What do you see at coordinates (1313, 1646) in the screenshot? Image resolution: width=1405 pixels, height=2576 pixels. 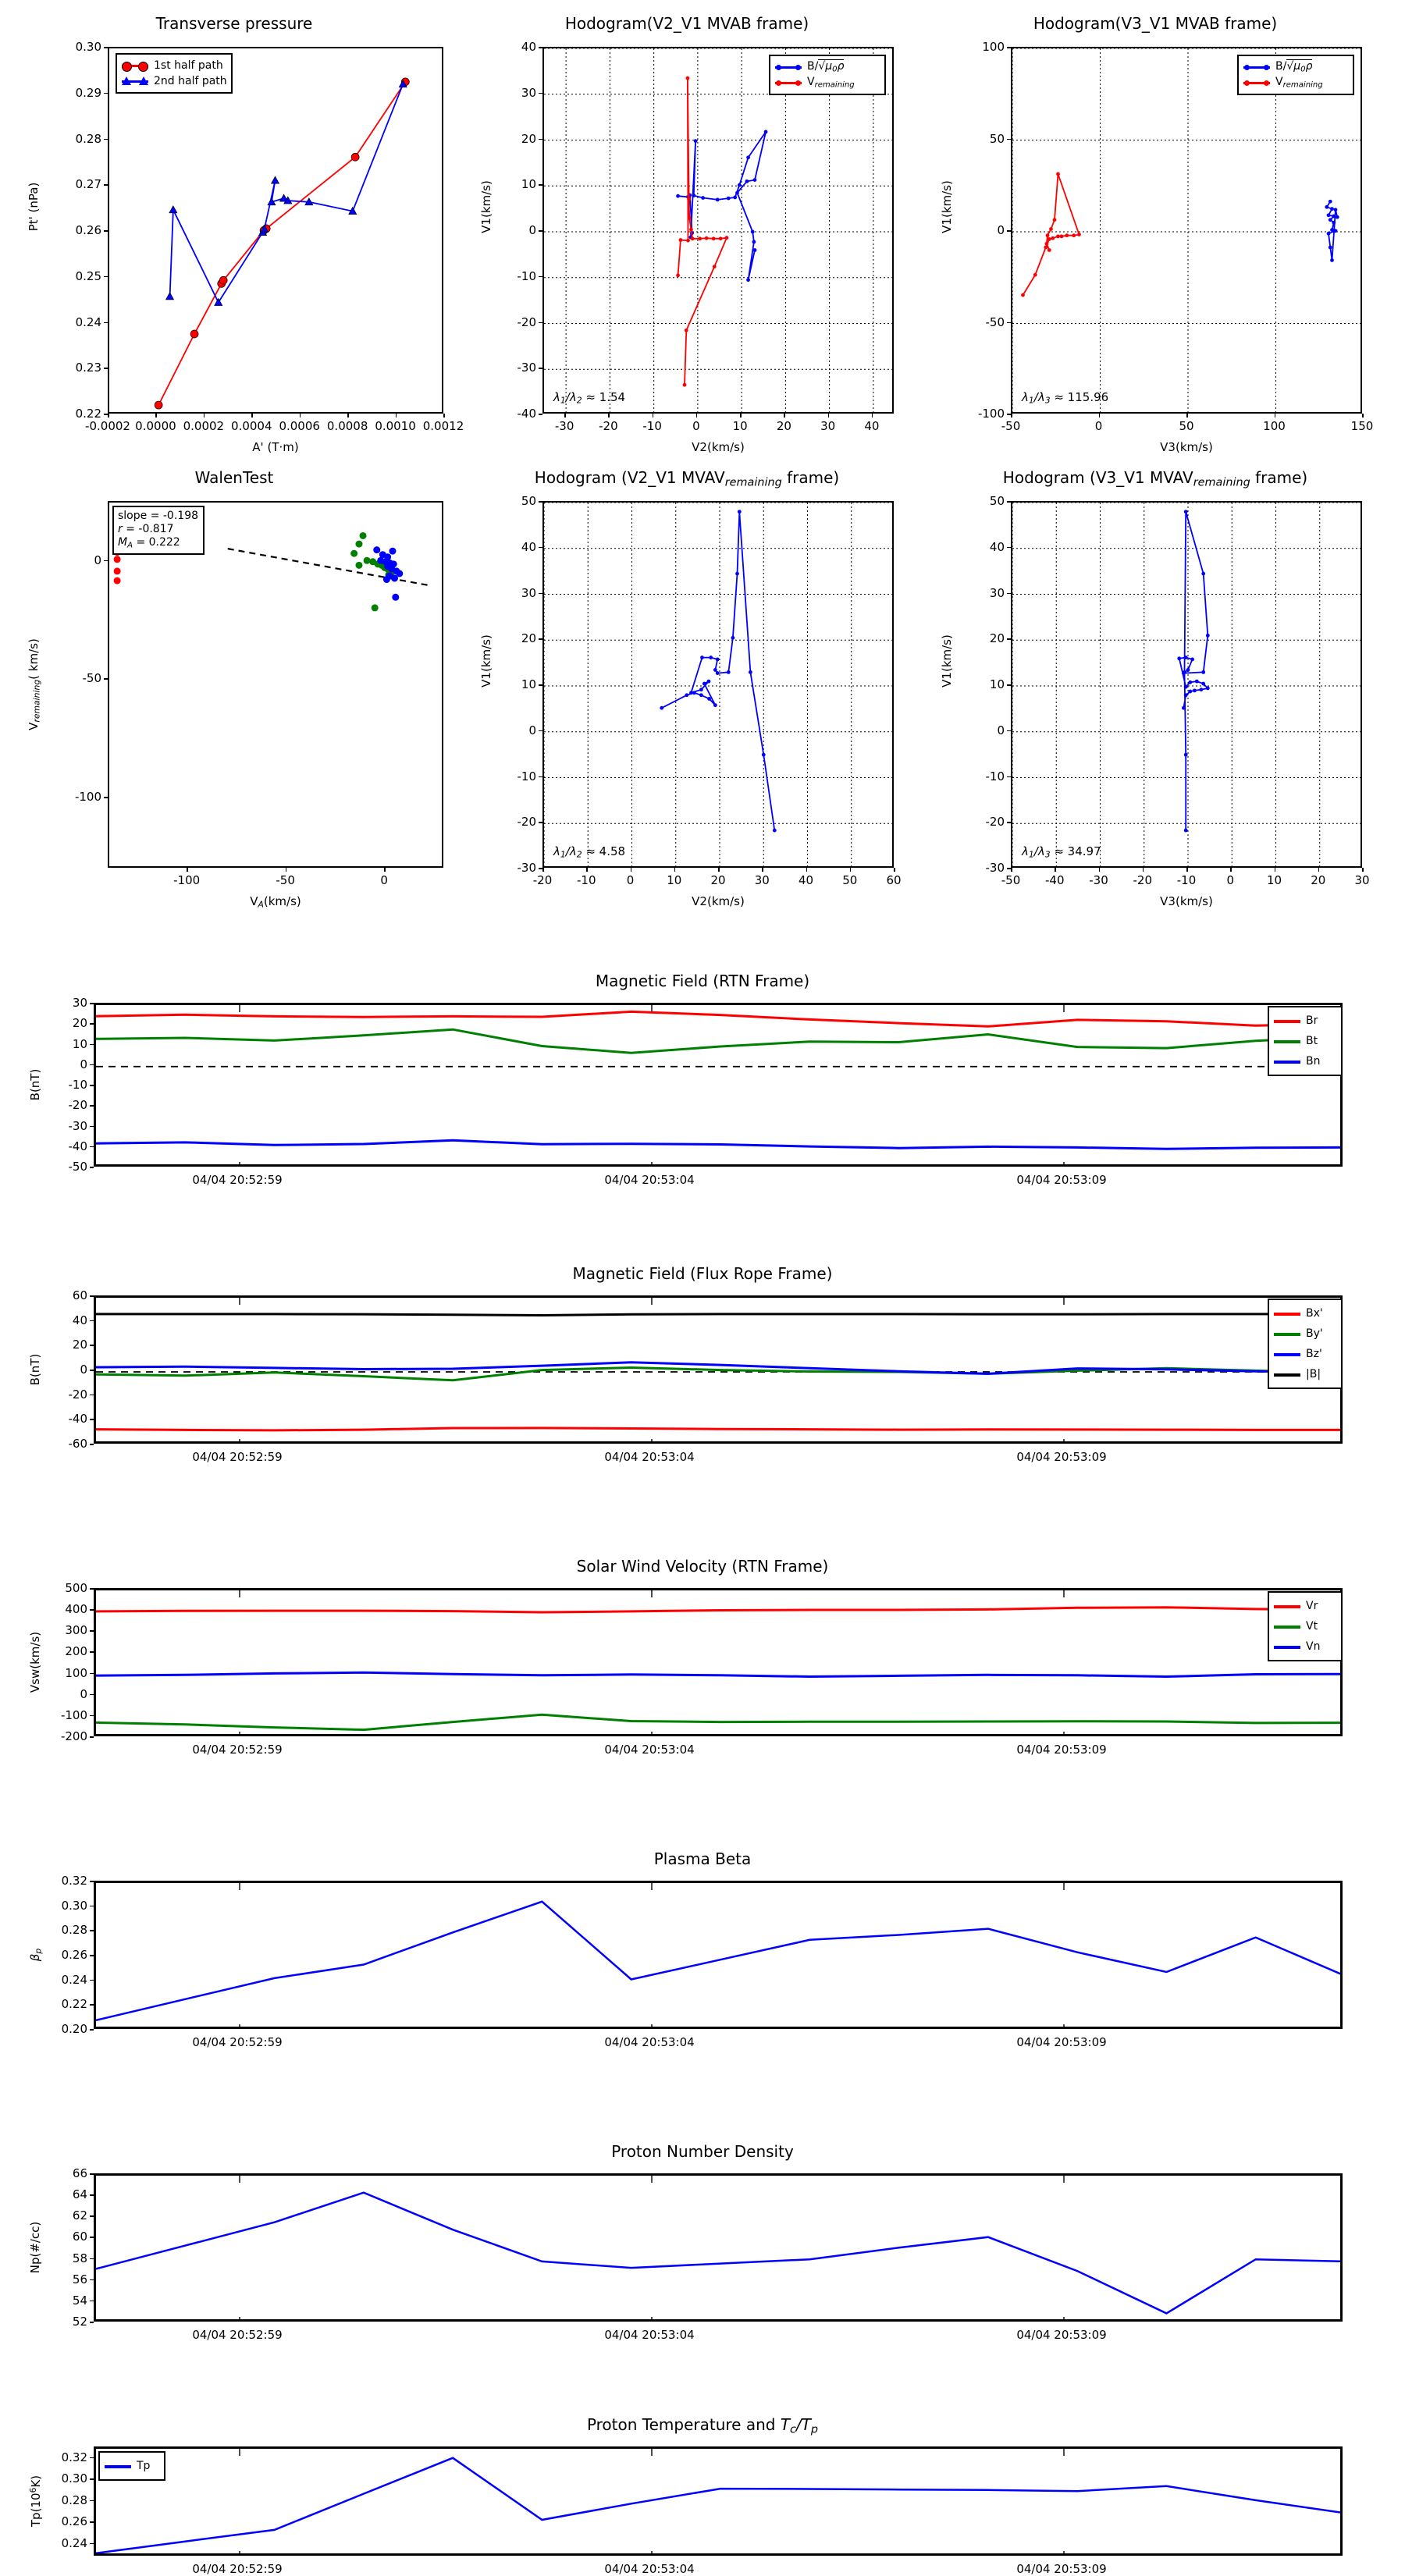 I see `legend-label: Vn` at bounding box center [1313, 1646].